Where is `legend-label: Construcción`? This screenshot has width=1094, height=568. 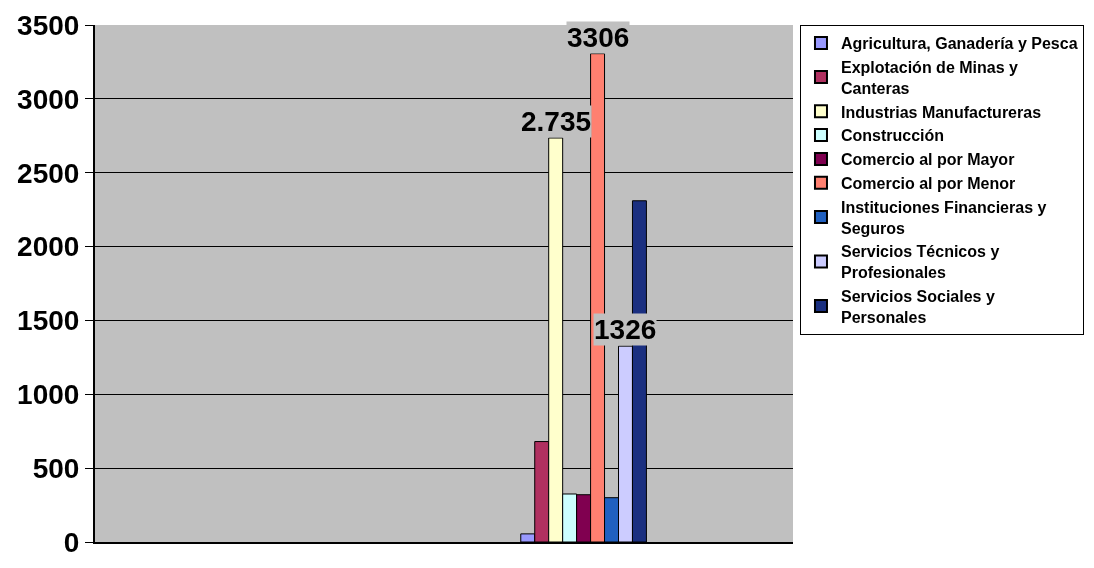
legend-label: Construcción is located at coordinates (892, 136).